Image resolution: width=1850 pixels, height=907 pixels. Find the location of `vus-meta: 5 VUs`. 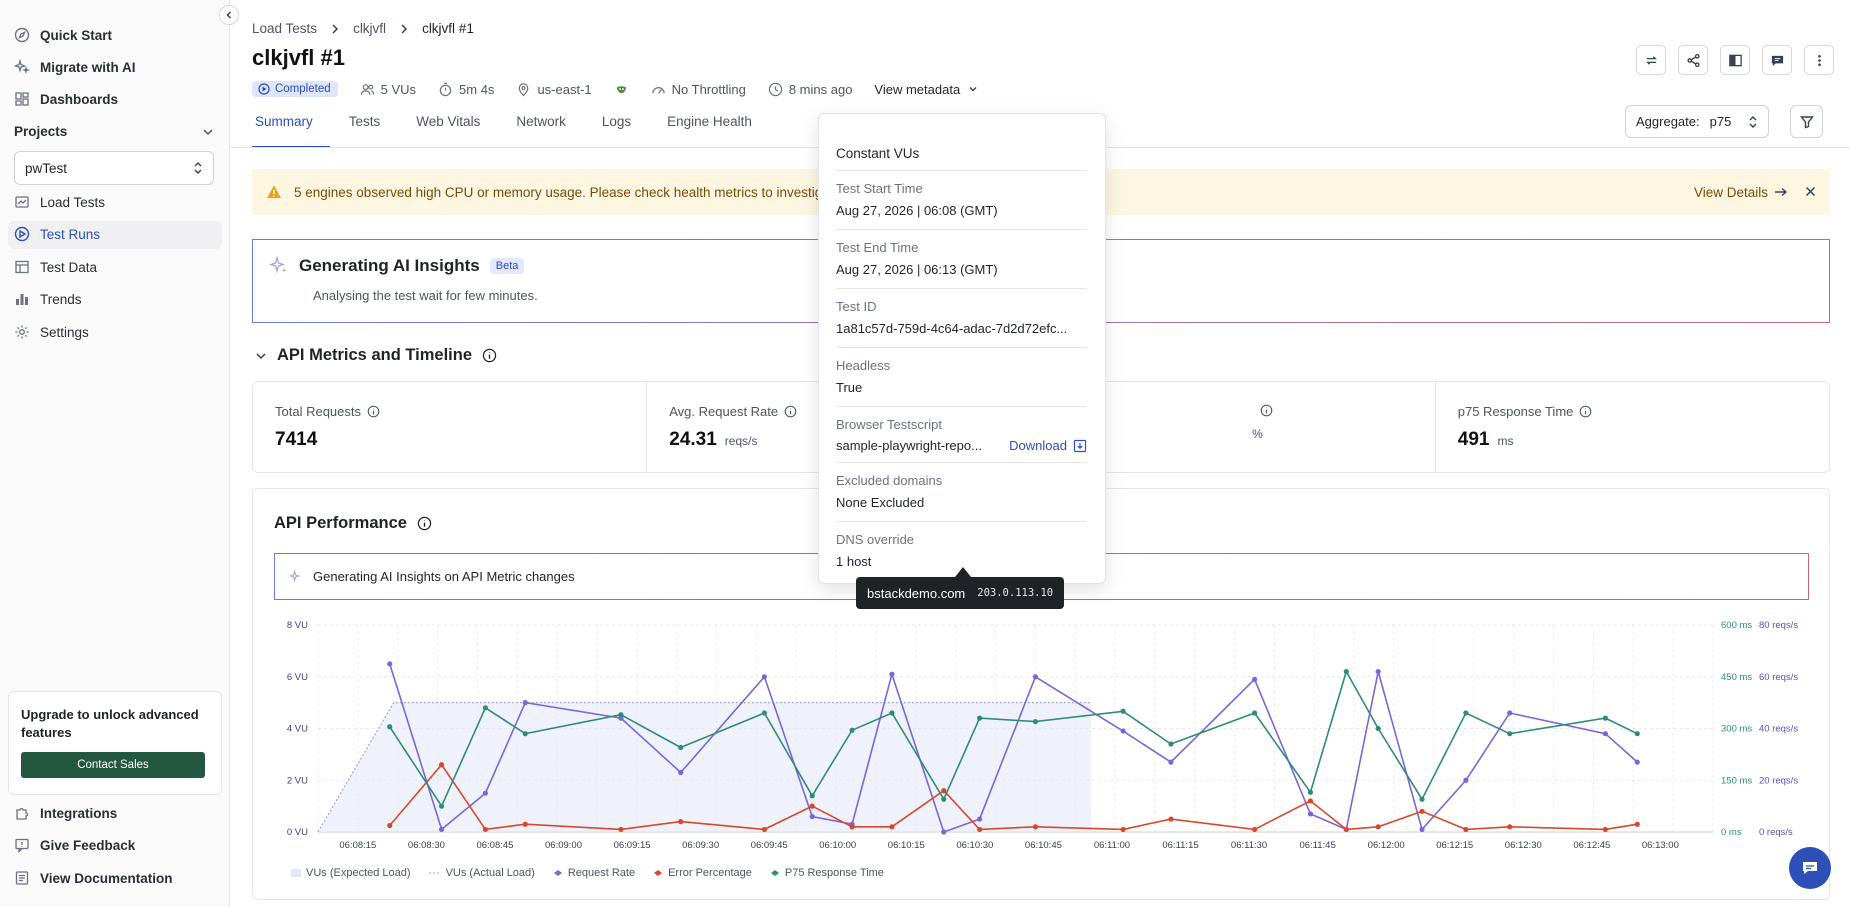

vus-meta: 5 VUs is located at coordinates (388, 89).